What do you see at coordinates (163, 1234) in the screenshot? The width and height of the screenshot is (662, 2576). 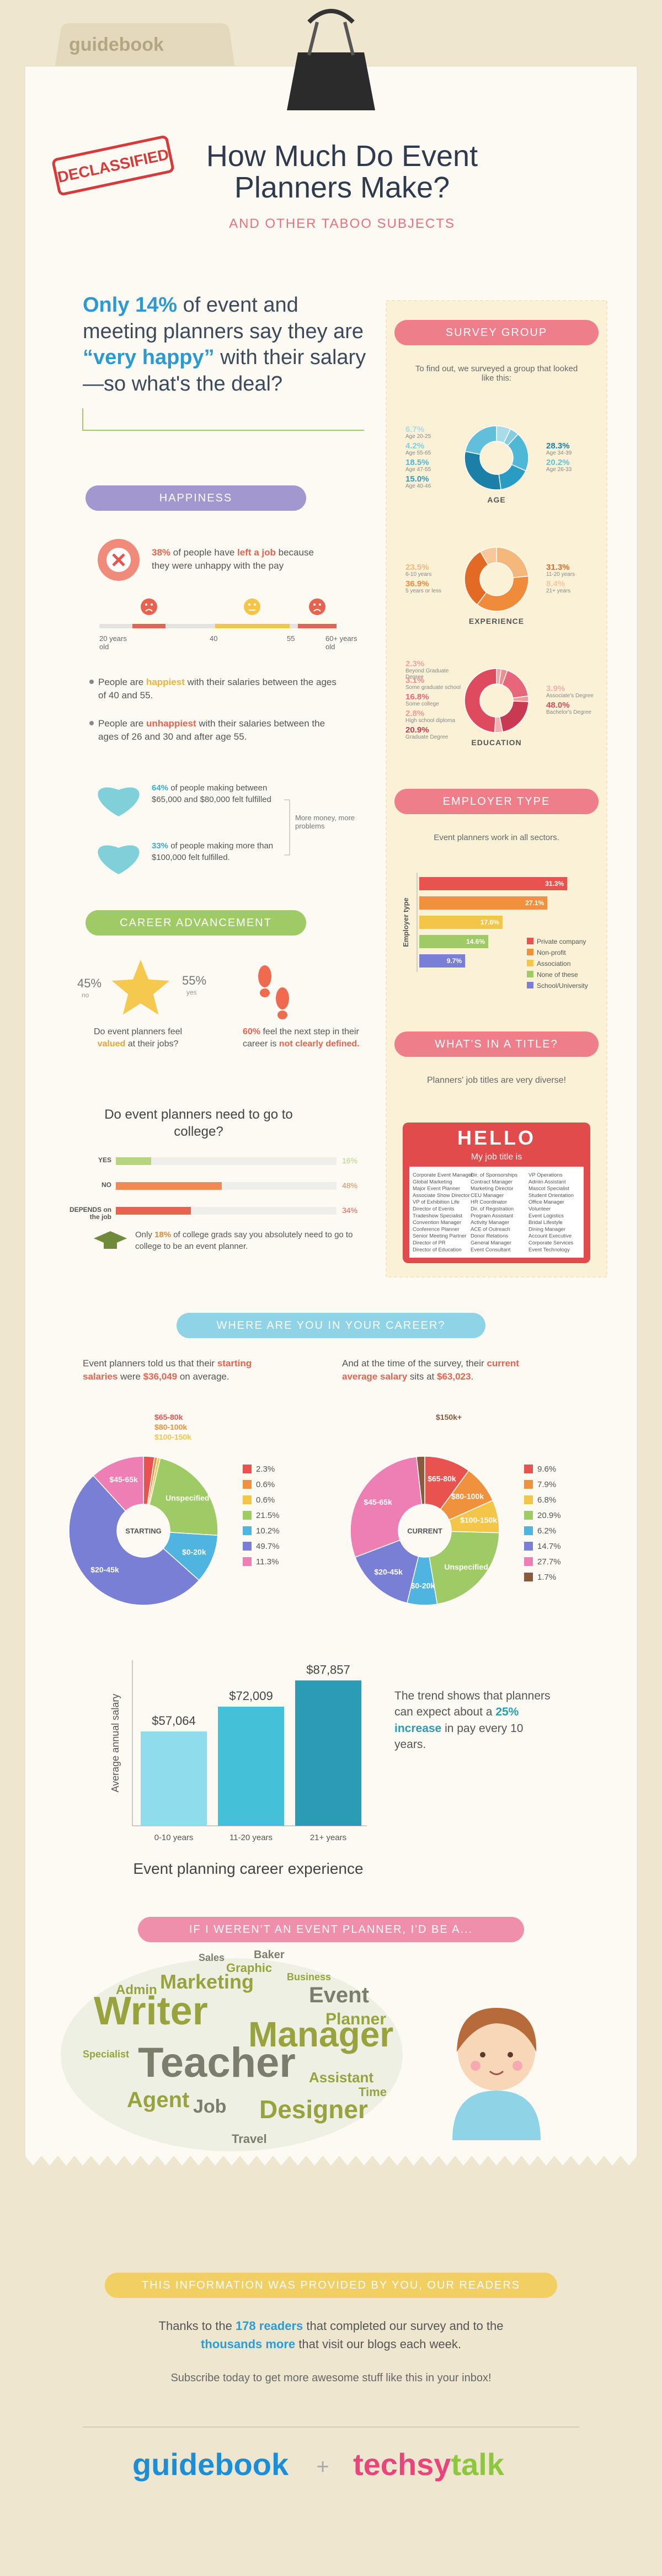 I see `highlight: 18%` at bounding box center [163, 1234].